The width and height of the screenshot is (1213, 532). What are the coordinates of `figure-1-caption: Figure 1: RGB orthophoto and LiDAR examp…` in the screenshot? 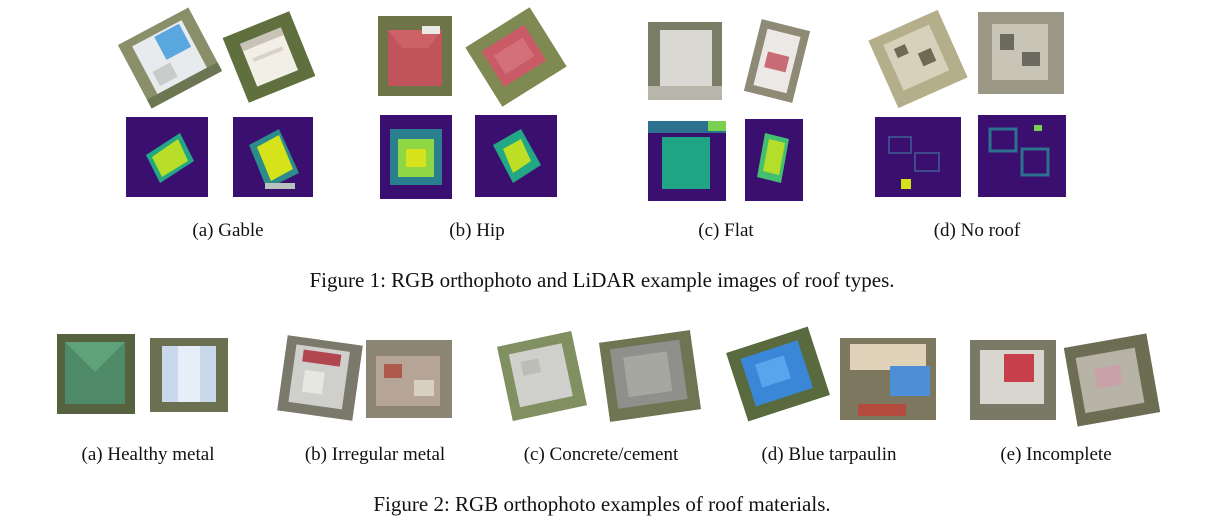 It's located at (602, 280).